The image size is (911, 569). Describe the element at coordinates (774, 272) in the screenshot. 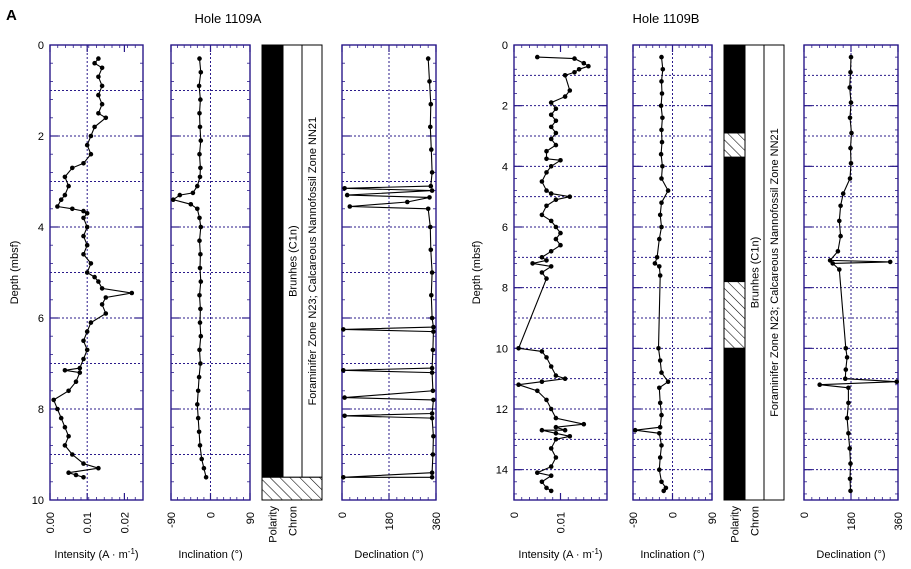

I see `zone-column` at that location.